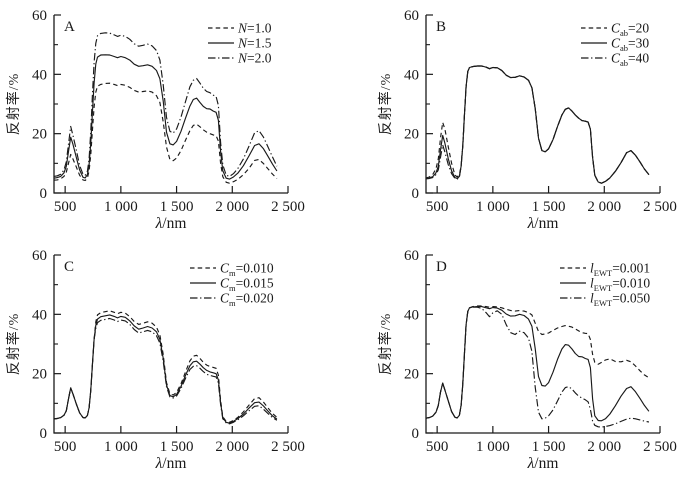  I want to click on legend-label: lEWT=0.001, so click(620, 270).